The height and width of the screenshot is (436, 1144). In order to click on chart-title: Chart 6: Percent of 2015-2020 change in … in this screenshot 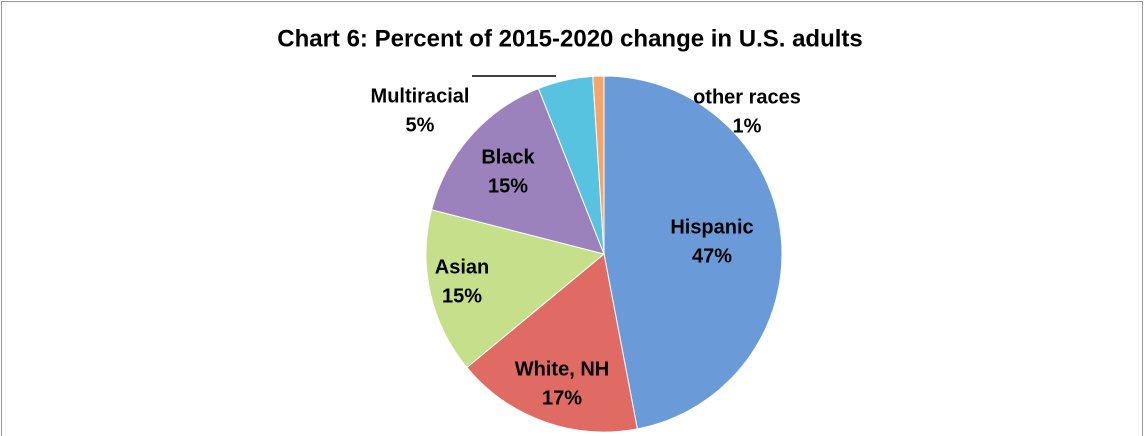, I will do `click(570, 38)`.